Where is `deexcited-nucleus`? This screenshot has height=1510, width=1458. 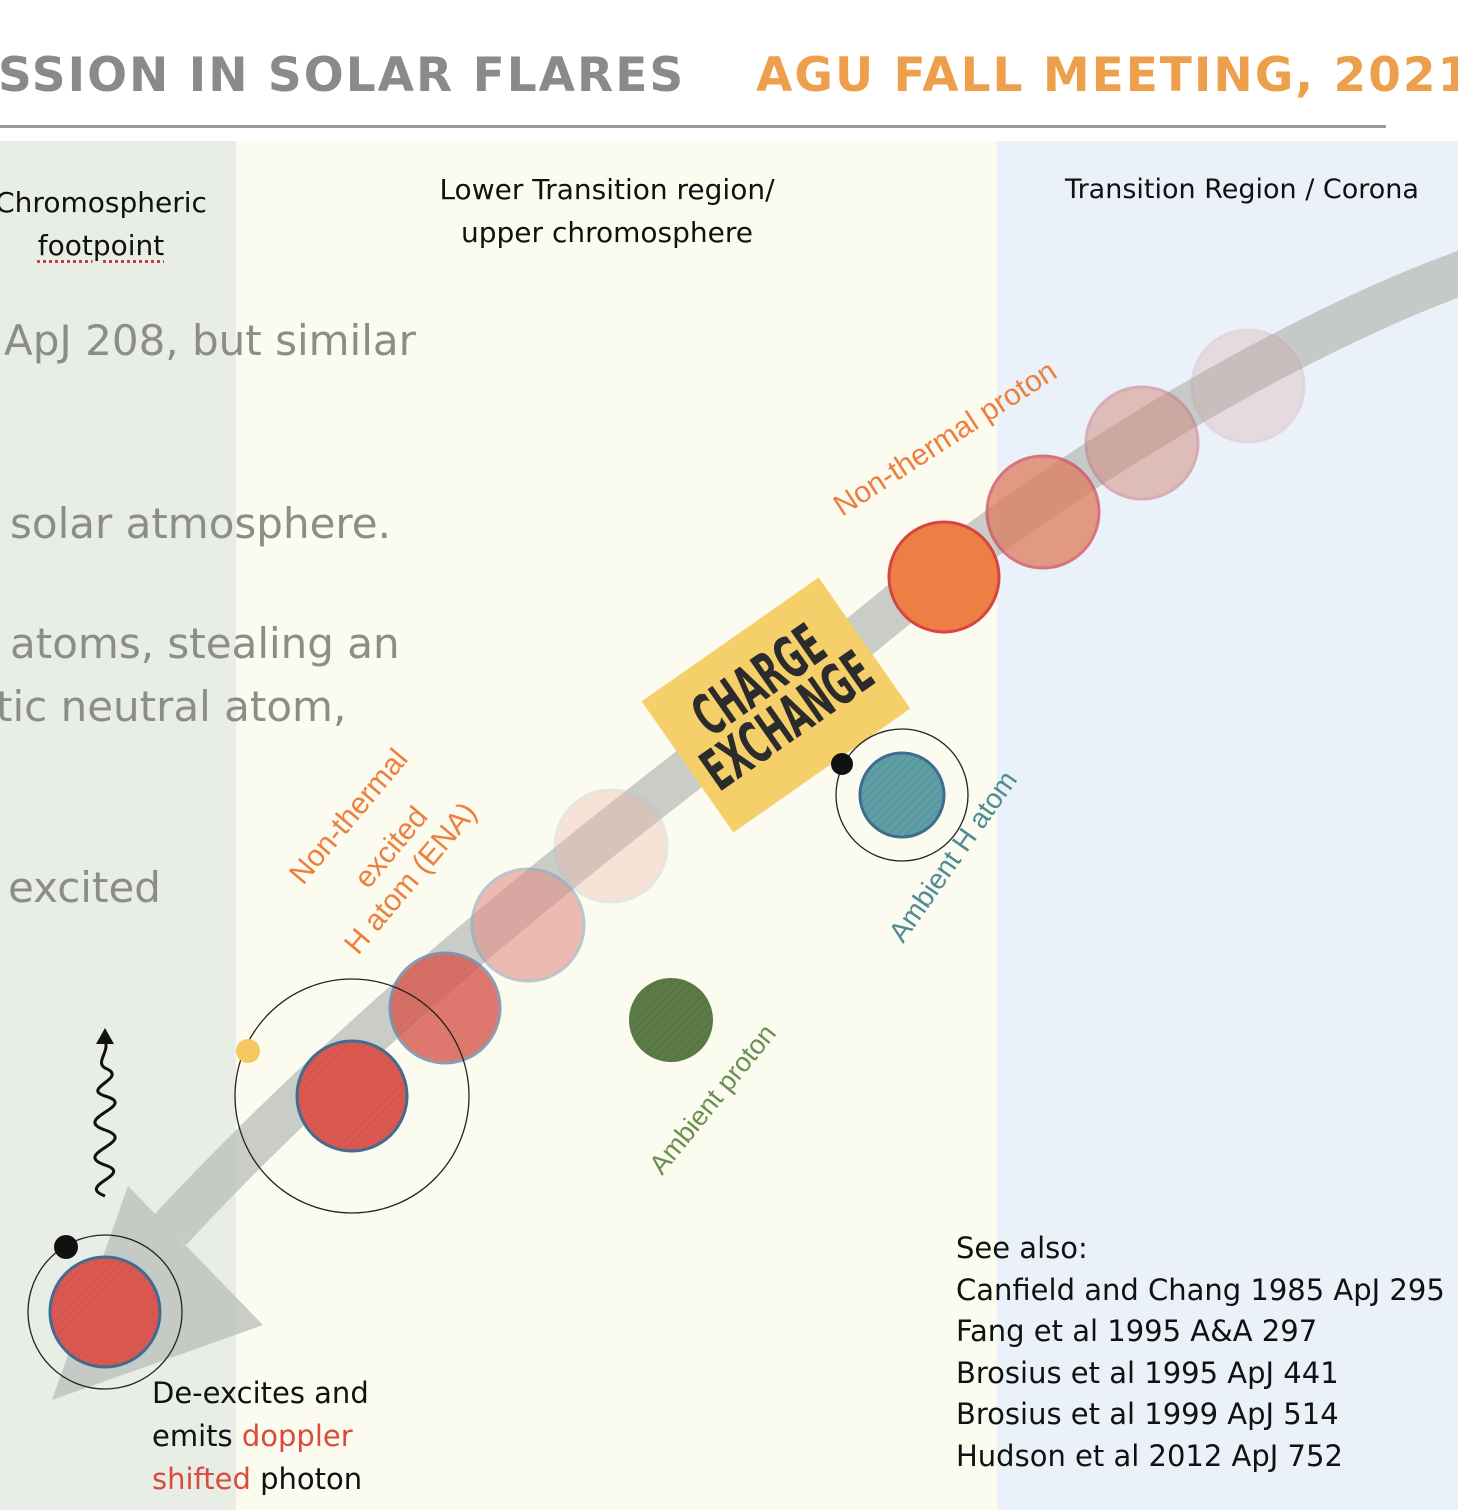 deexcited-nucleus is located at coordinates (105, 1312).